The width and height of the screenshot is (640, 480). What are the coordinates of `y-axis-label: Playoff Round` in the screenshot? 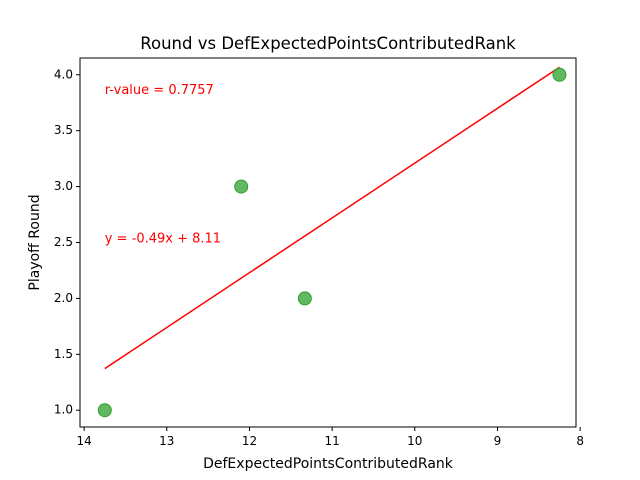 It's located at (35, 242).